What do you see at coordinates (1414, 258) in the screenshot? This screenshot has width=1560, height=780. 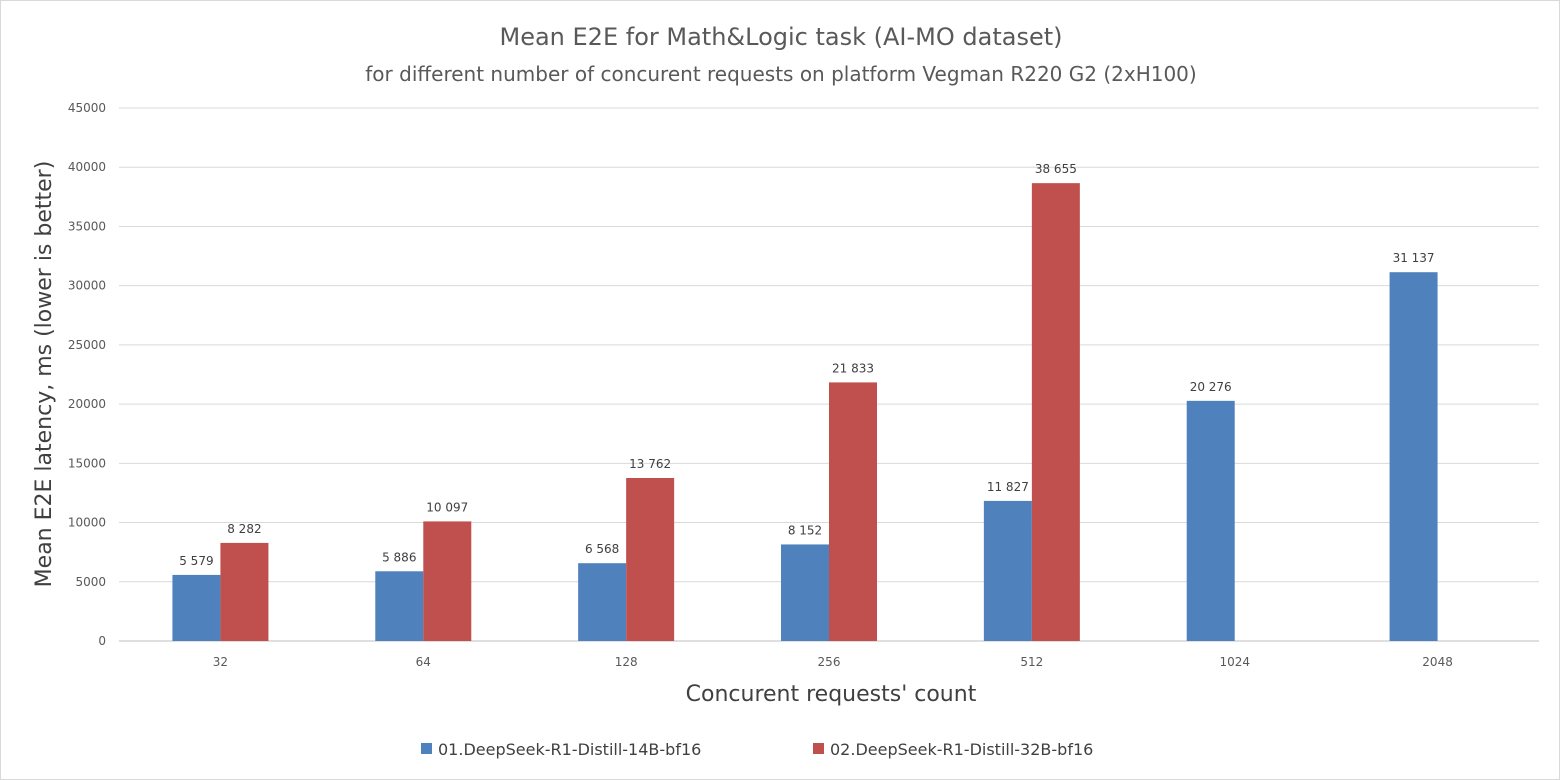 I see `data-label: 31 137` at bounding box center [1414, 258].